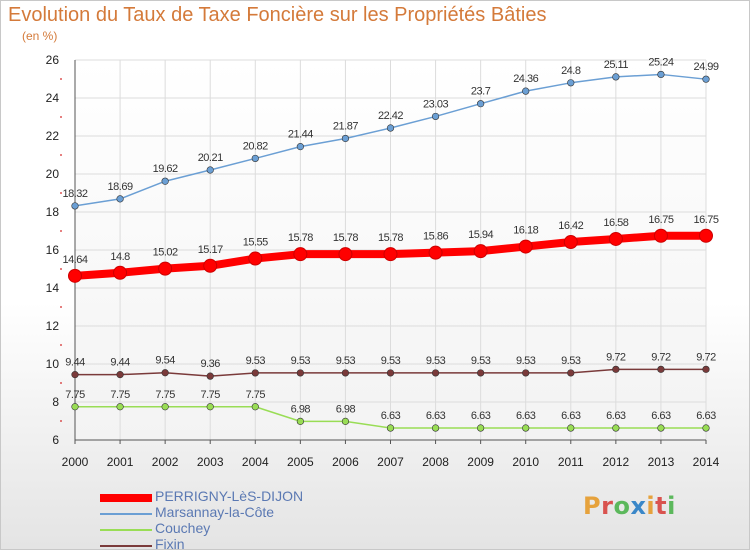 This screenshot has height=554, width=750. Describe the element at coordinates (210, 158) in the screenshot. I see `data-label: 20.21` at that location.